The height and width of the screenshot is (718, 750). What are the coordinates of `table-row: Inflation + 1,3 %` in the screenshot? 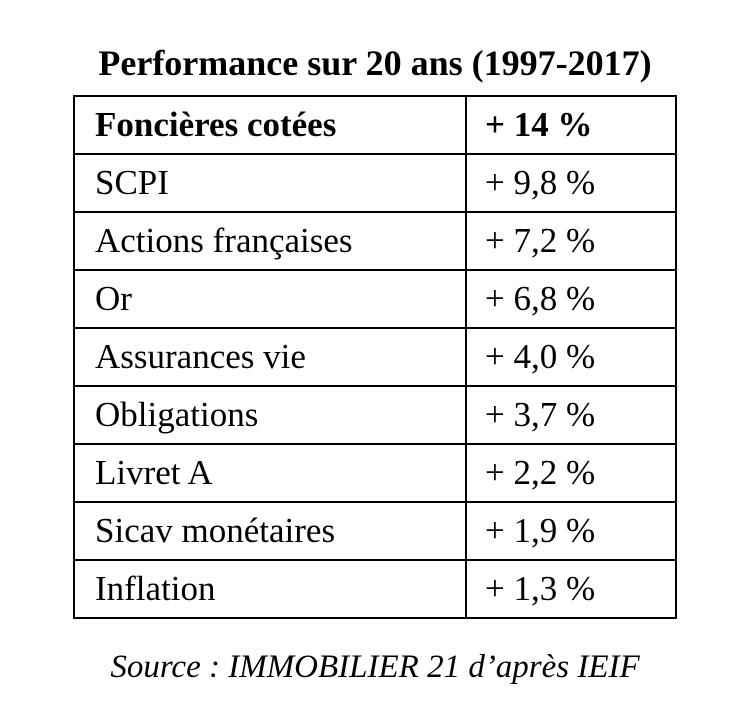 It's located at (375, 589).